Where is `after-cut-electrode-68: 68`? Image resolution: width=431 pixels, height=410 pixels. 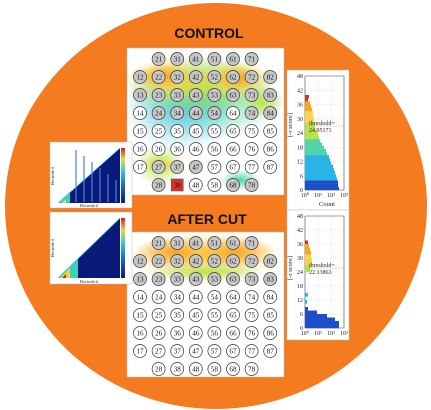
after-cut-electrode-68: 68 is located at coordinates (233, 369).